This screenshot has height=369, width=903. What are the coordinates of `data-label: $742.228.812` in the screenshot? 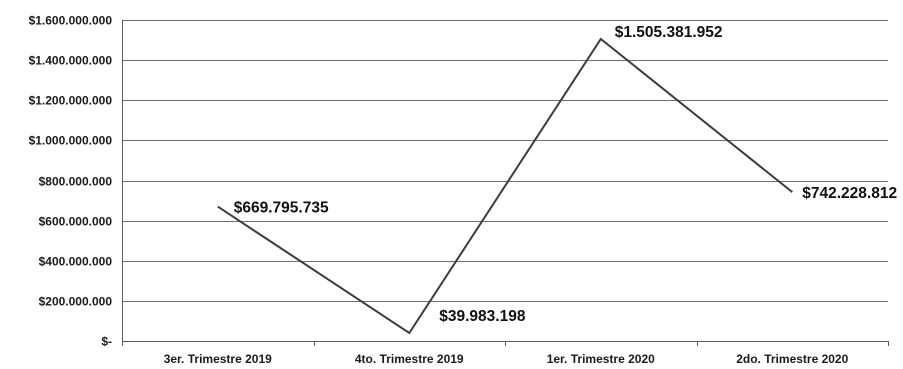 It's located at (849, 193).